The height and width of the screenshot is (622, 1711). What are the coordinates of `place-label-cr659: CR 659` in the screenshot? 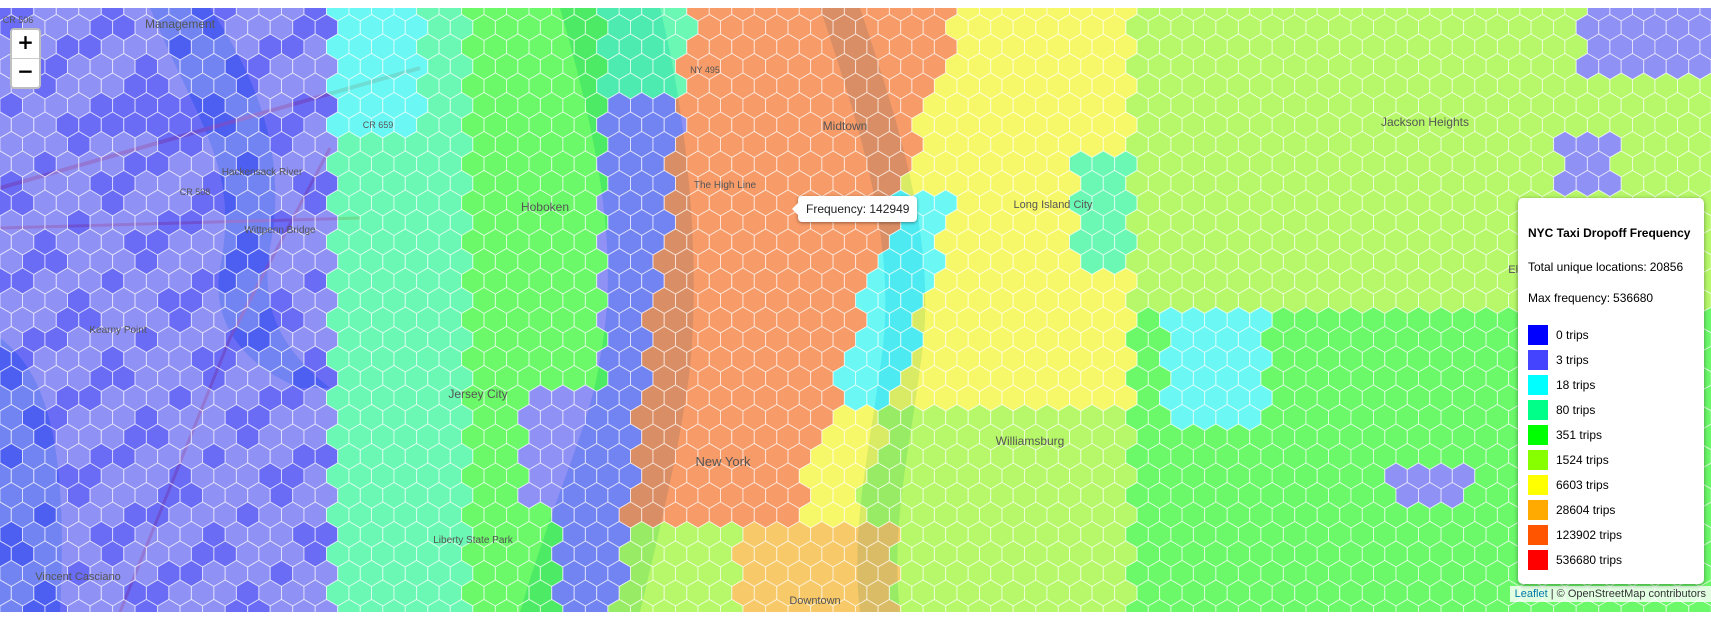 It's located at (378, 125).